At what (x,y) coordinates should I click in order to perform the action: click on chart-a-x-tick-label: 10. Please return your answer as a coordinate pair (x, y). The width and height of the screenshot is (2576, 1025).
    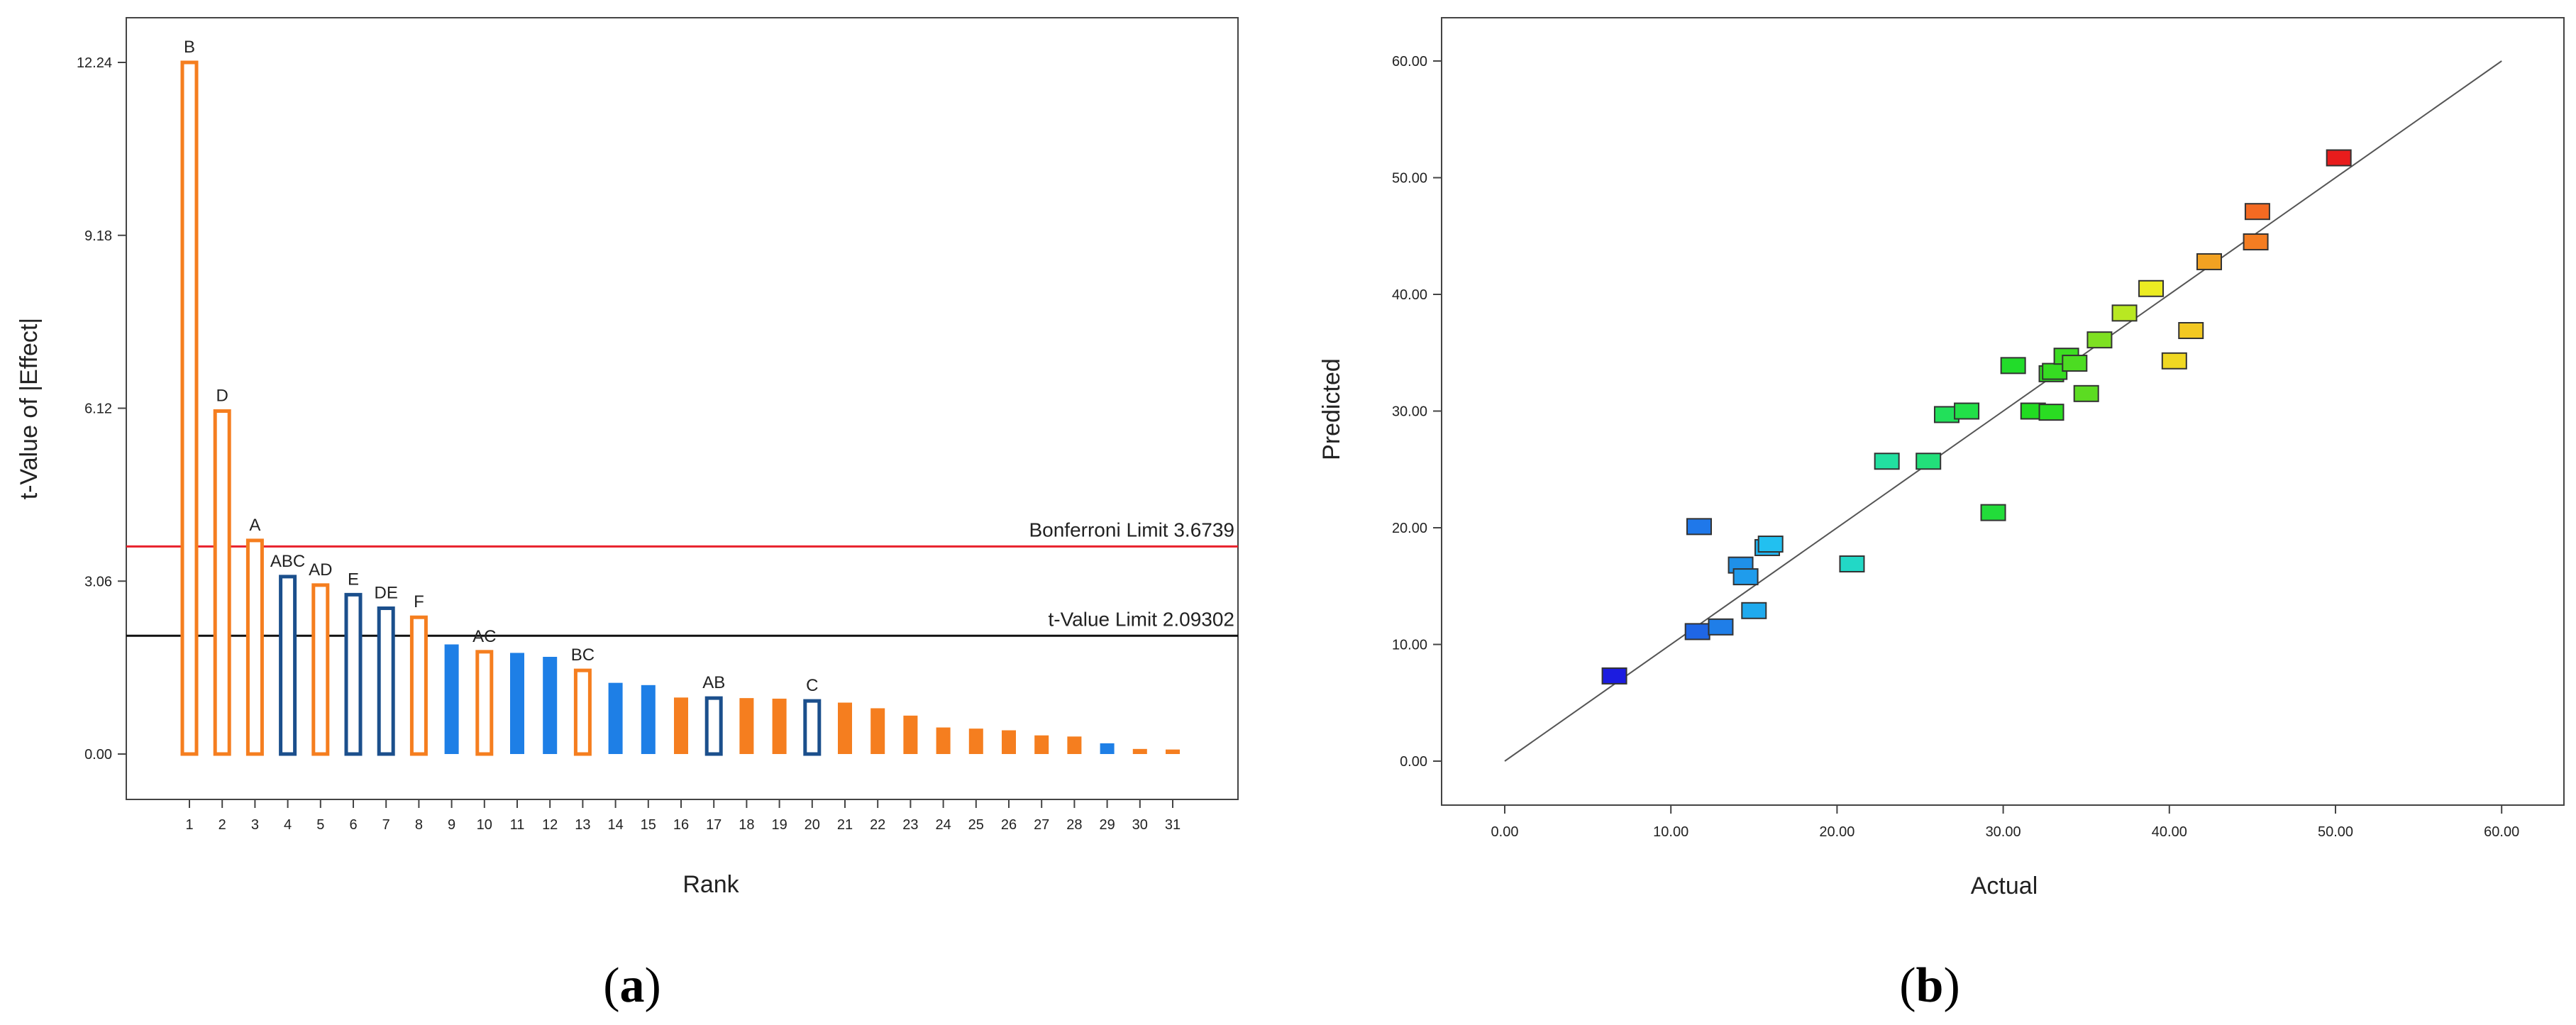
    Looking at the image, I should click on (484, 825).